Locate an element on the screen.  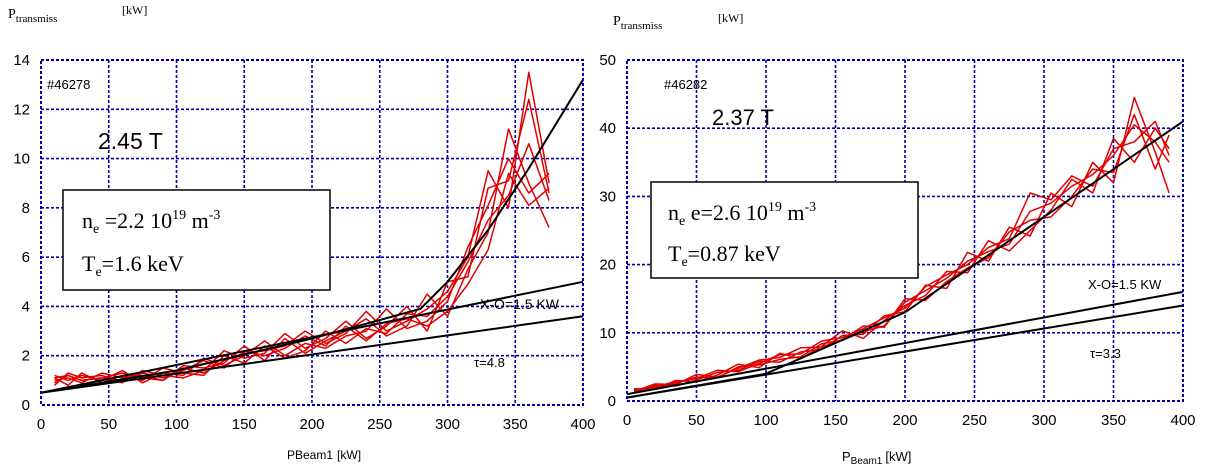
shot-label: #46282 is located at coordinates (685, 84).